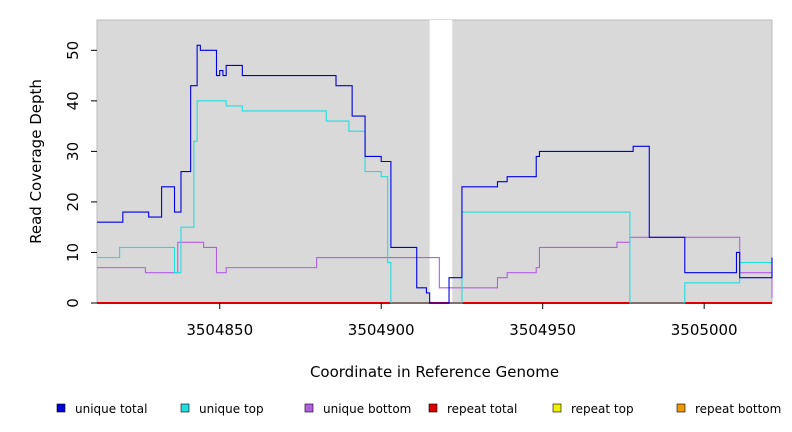 The height and width of the screenshot is (432, 792). What do you see at coordinates (111, 409) in the screenshot?
I see `legend-label-unique-total: unique total` at bounding box center [111, 409].